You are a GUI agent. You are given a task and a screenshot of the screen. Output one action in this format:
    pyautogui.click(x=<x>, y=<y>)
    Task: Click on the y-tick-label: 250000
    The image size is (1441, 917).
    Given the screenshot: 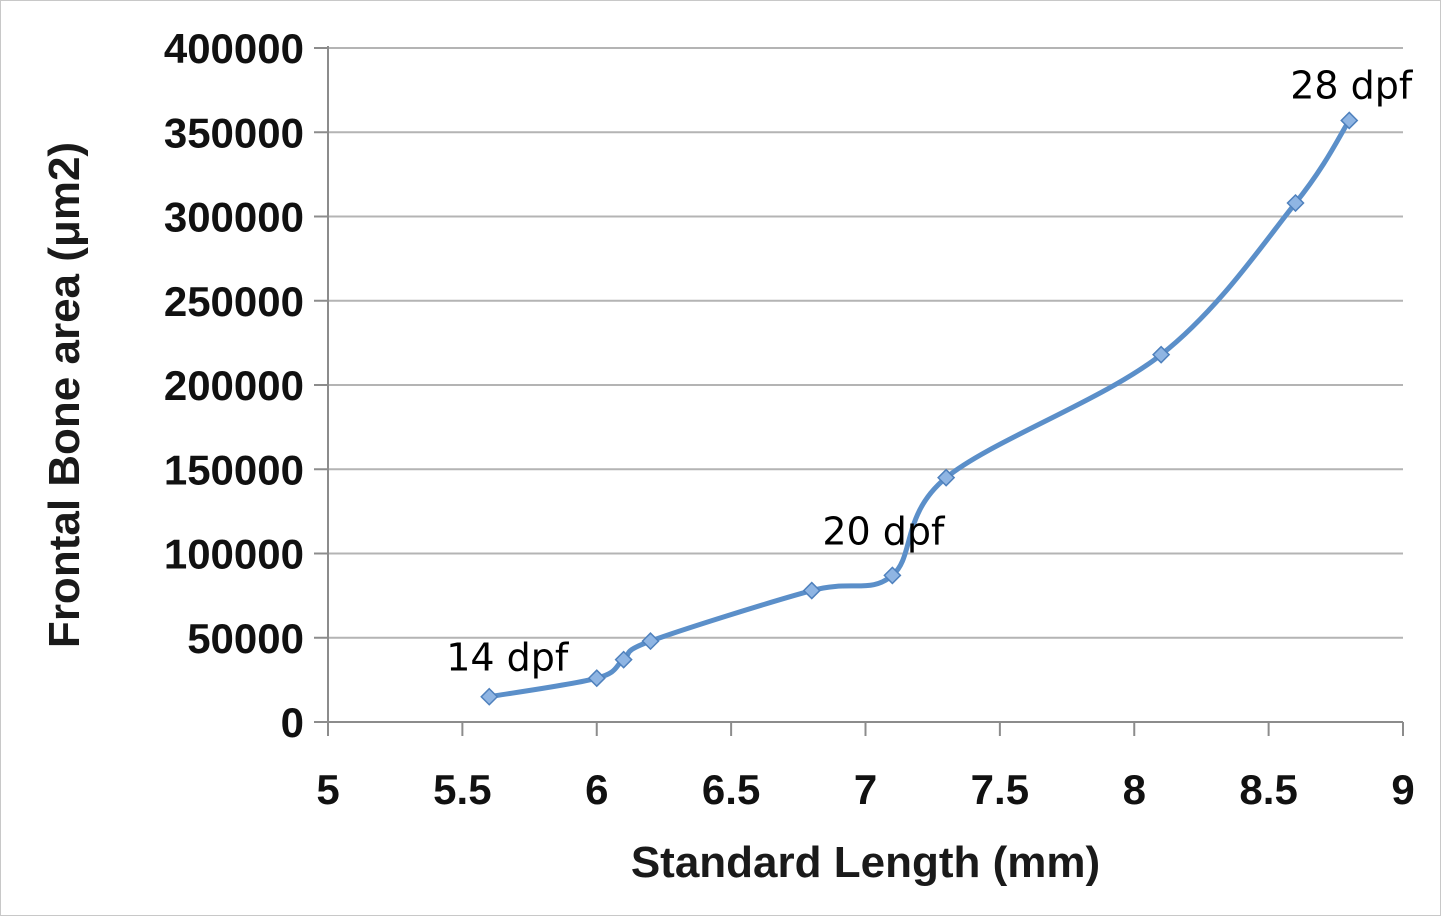 What is the action you would take?
    pyautogui.click(x=234, y=301)
    